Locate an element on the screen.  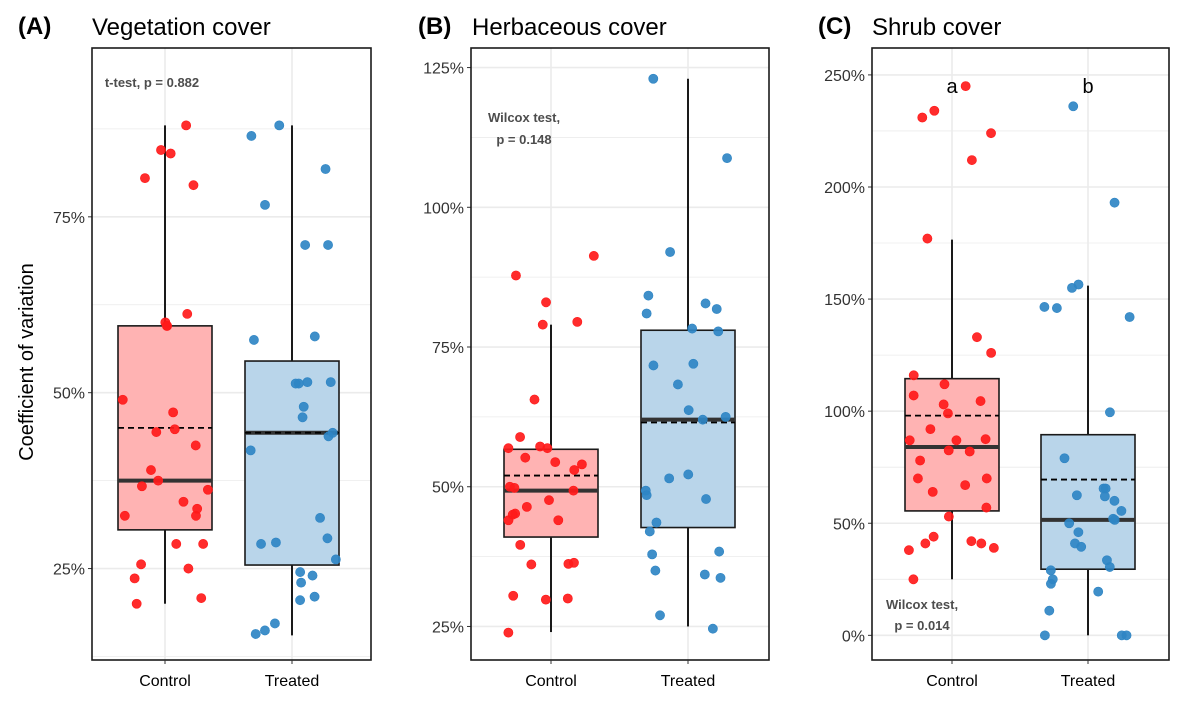
significance-letter: a is located at coordinates (952, 87).